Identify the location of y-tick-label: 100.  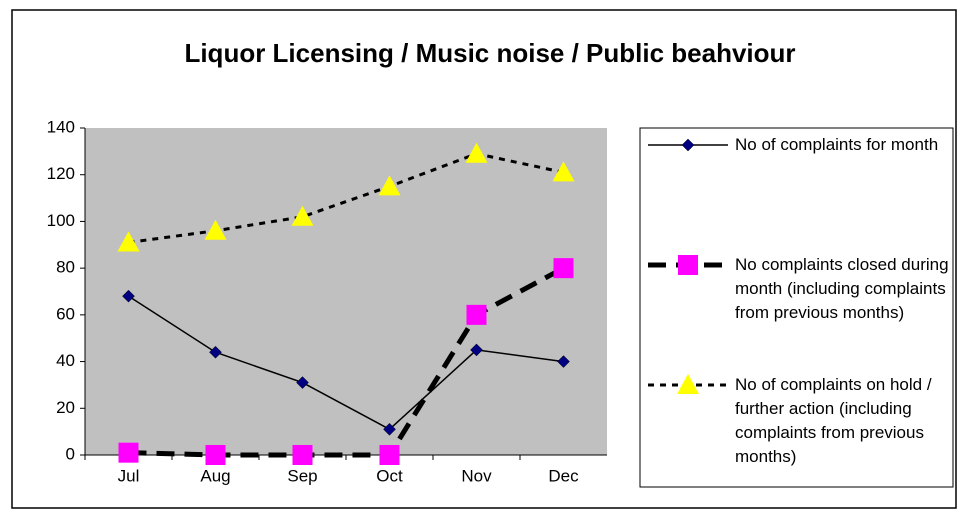
(61, 220).